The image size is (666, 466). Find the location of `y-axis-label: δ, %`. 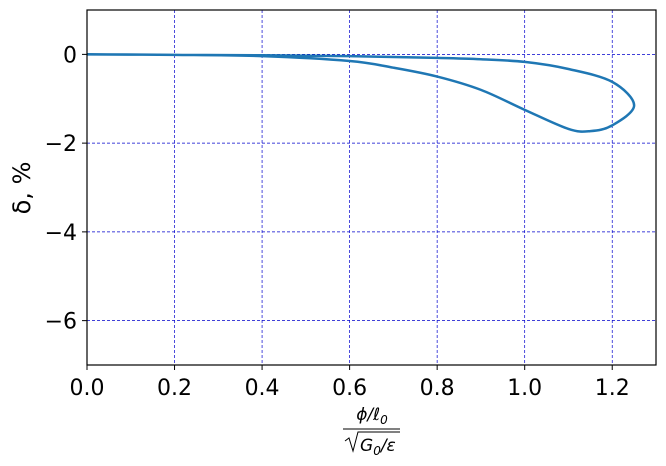

y-axis-label: δ, % is located at coordinates (22, 188).